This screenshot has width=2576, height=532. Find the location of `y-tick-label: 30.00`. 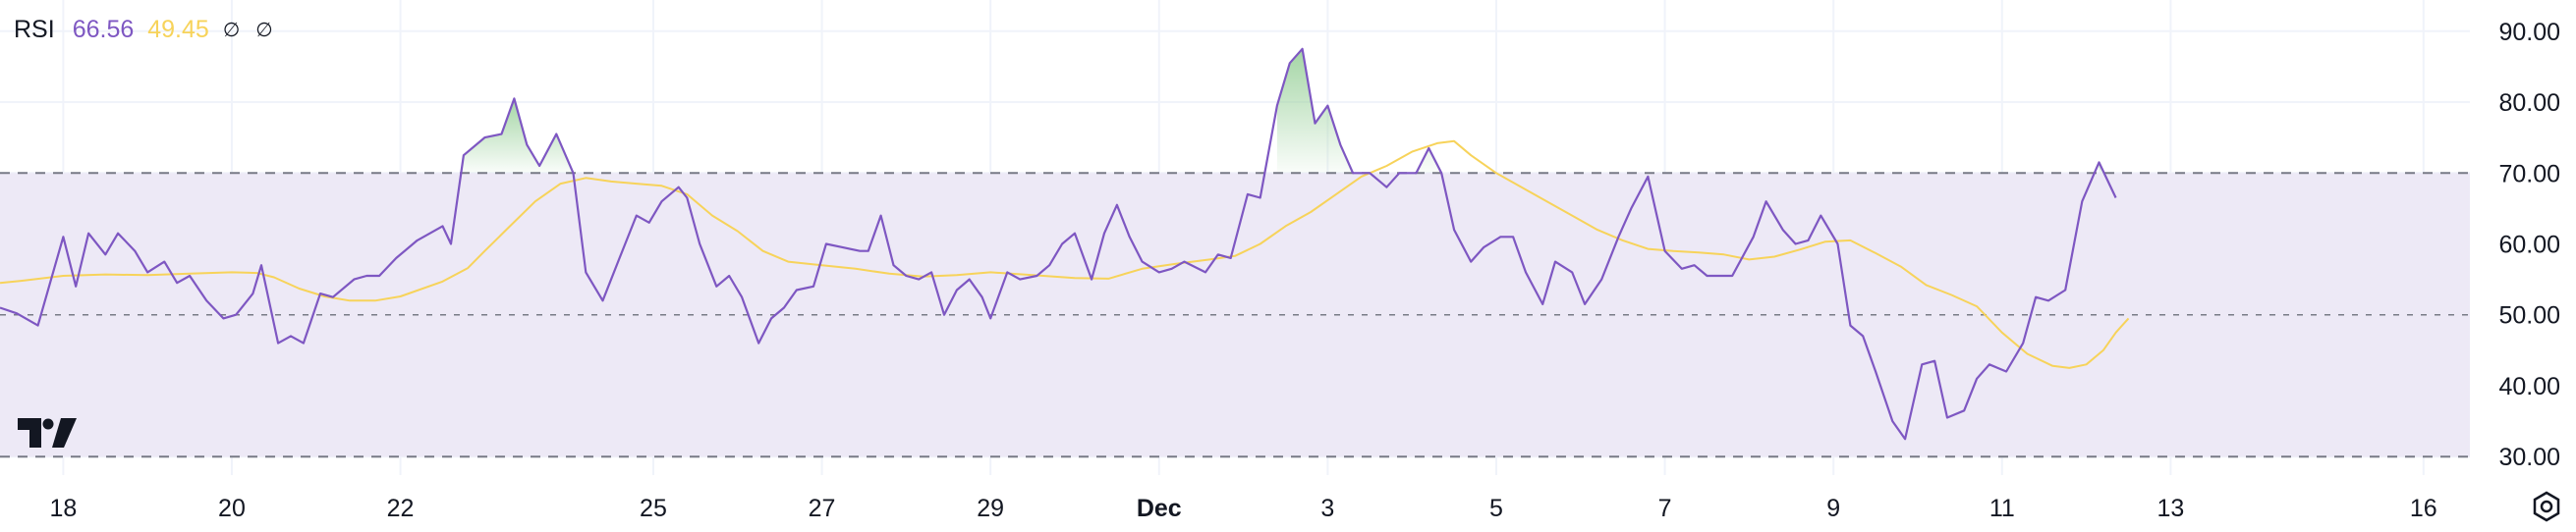

y-tick-label: 30.00 is located at coordinates (2529, 458).